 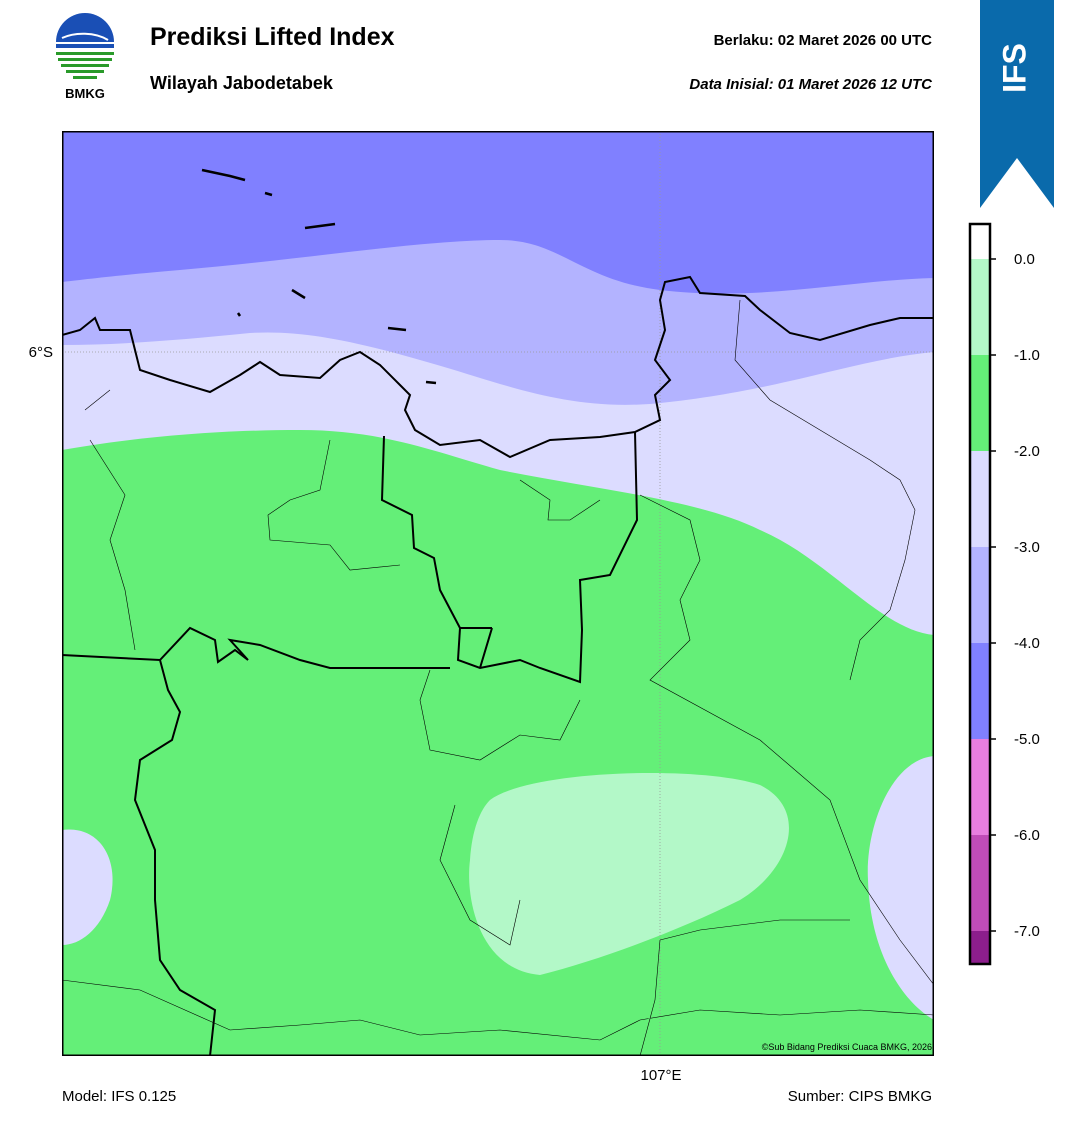 What do you see at coordinates (1027, 355) in the screenshot?
I see `colorbar-tick-label: -1.0` at bounding box center [1027, 355].